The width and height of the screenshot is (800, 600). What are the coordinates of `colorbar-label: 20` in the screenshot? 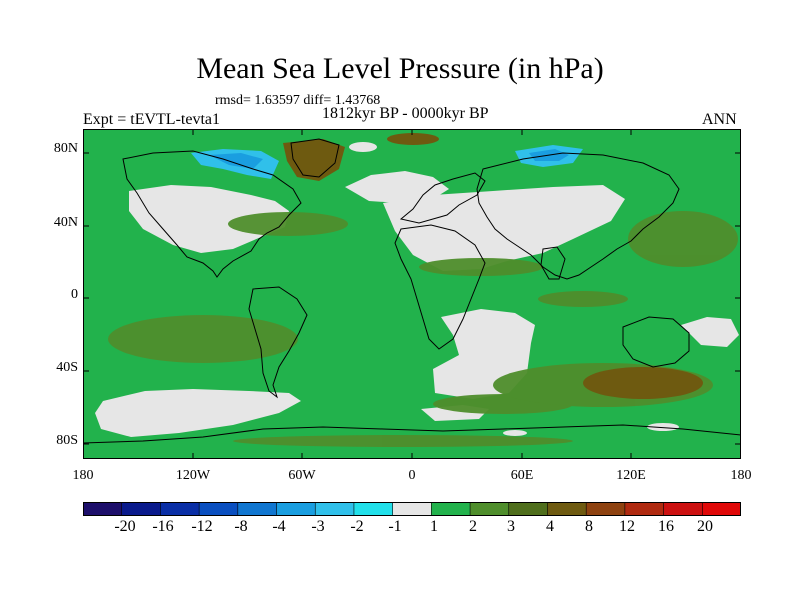 It's located at (705, 526).